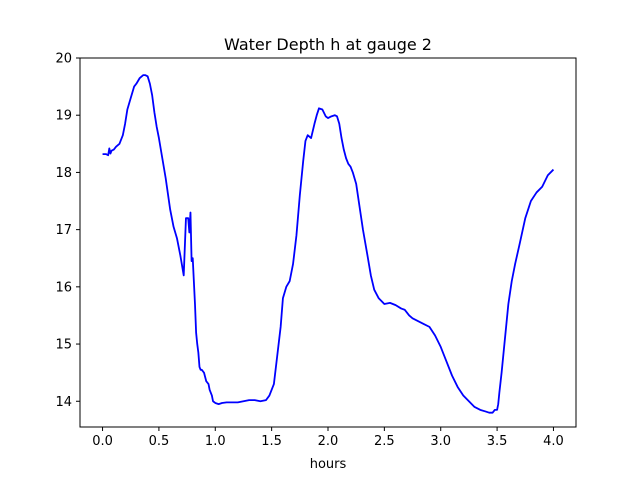  I want to click on chart-title: Water Depth h at gauge 2, so click(328, 44).